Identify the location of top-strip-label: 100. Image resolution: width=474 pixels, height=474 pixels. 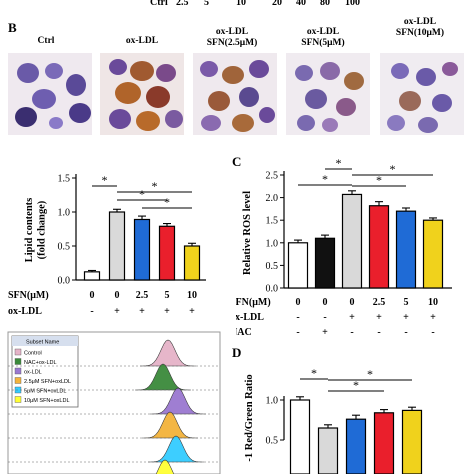
(352, 4).